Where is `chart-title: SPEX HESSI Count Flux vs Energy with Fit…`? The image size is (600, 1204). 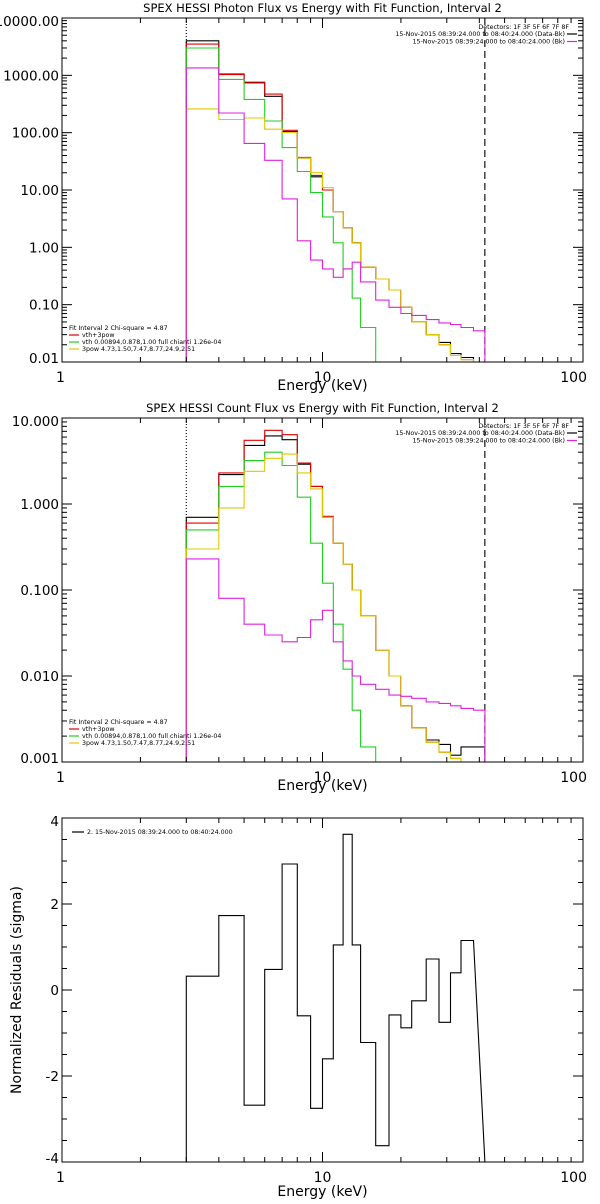
chart-title: SPEX HESSI Count Flux vs Energy with Fit… is located at coordinates (322, 408).